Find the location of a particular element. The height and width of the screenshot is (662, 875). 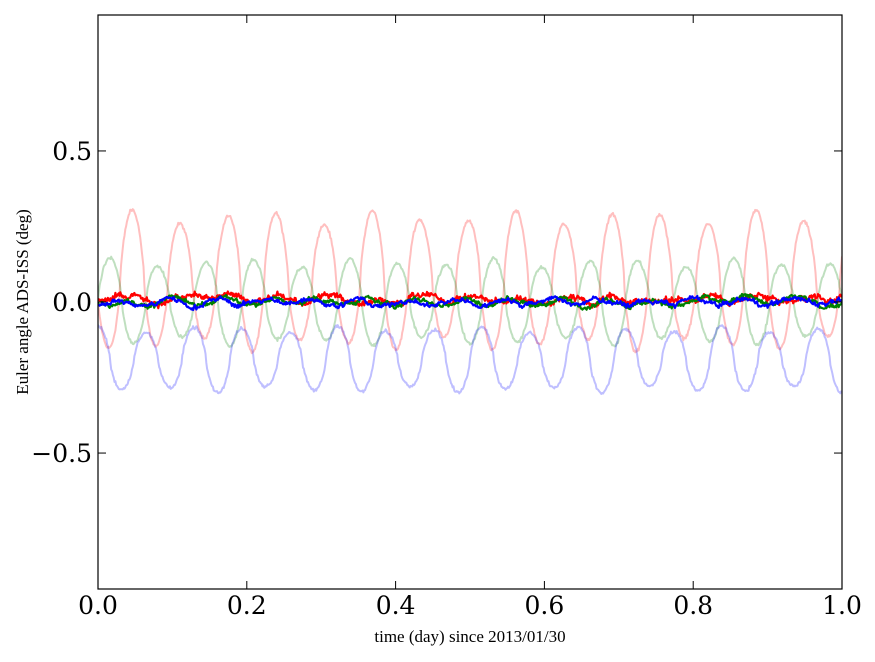

x-axis-label: time (day) since 2013/01/30 is located at coordinates (469, 636).